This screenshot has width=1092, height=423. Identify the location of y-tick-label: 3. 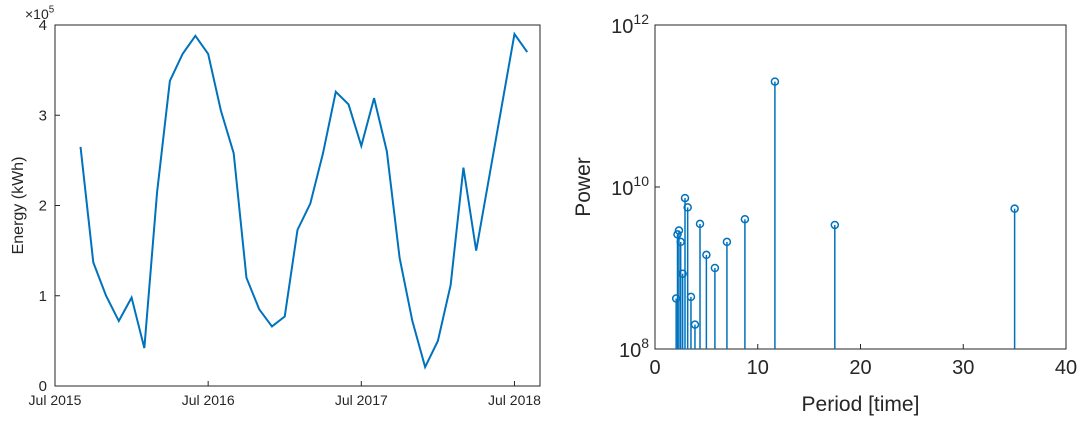
(43, 115).